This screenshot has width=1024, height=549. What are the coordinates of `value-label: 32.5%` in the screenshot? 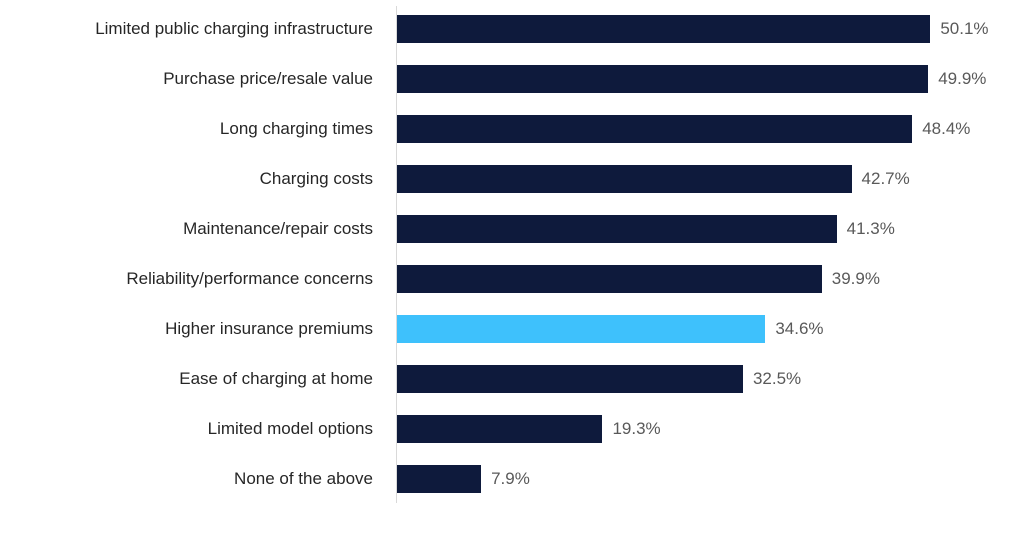 It's located at (777, 378).